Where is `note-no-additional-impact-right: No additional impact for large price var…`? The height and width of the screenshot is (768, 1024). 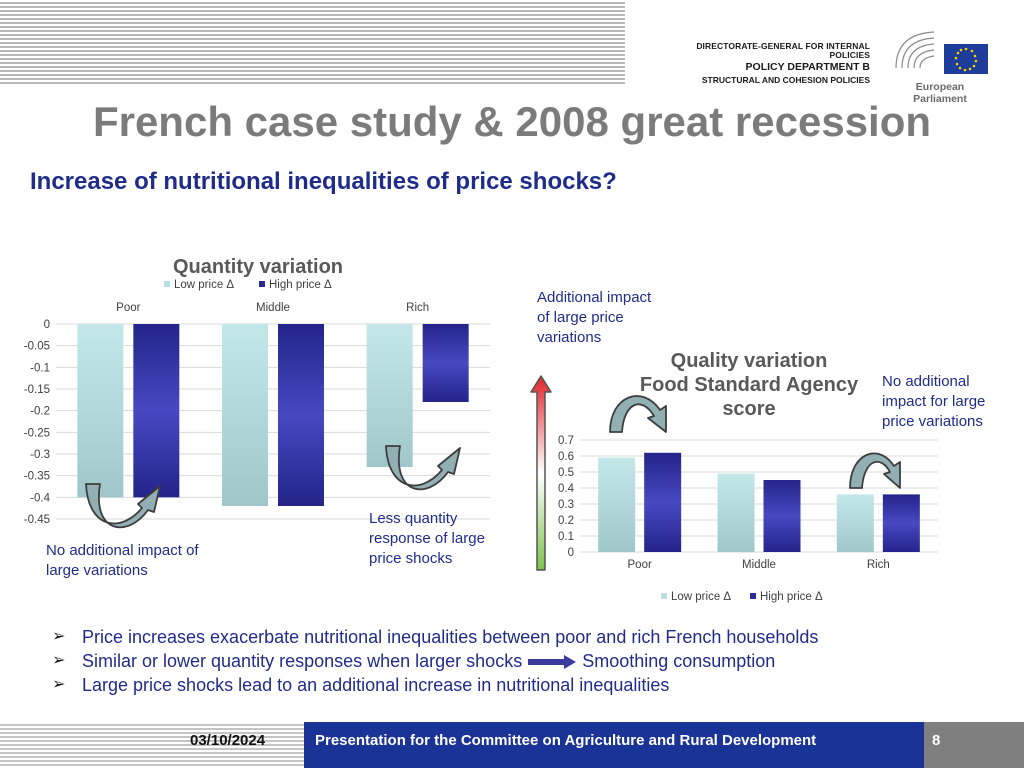
note-no-additional-impact-right: No additional impact for large price var… is located at coordinates (934, 401).